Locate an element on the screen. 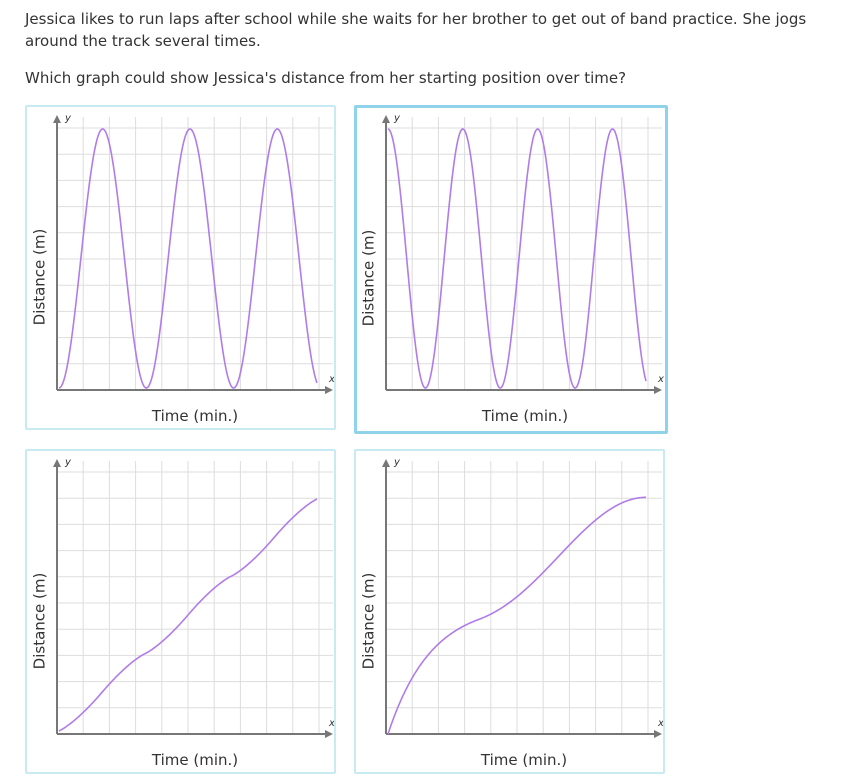  graph-d: x y is located at coordinates (523, 597).